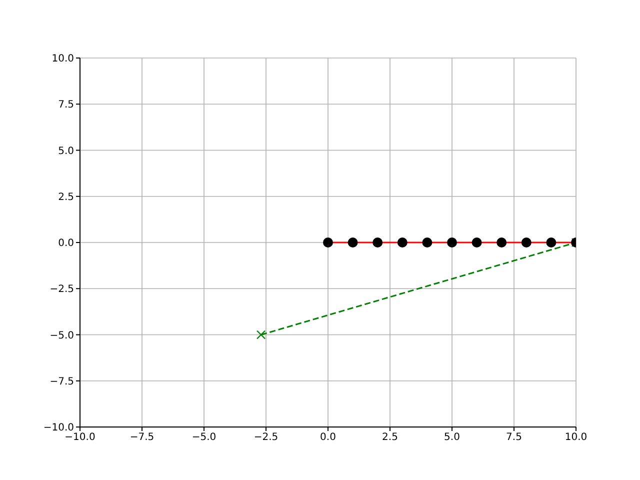 Image resolution: width=640 pixels, height=480 pixels. I want to click on y-tick-label: 10.0, so click(63, 59).